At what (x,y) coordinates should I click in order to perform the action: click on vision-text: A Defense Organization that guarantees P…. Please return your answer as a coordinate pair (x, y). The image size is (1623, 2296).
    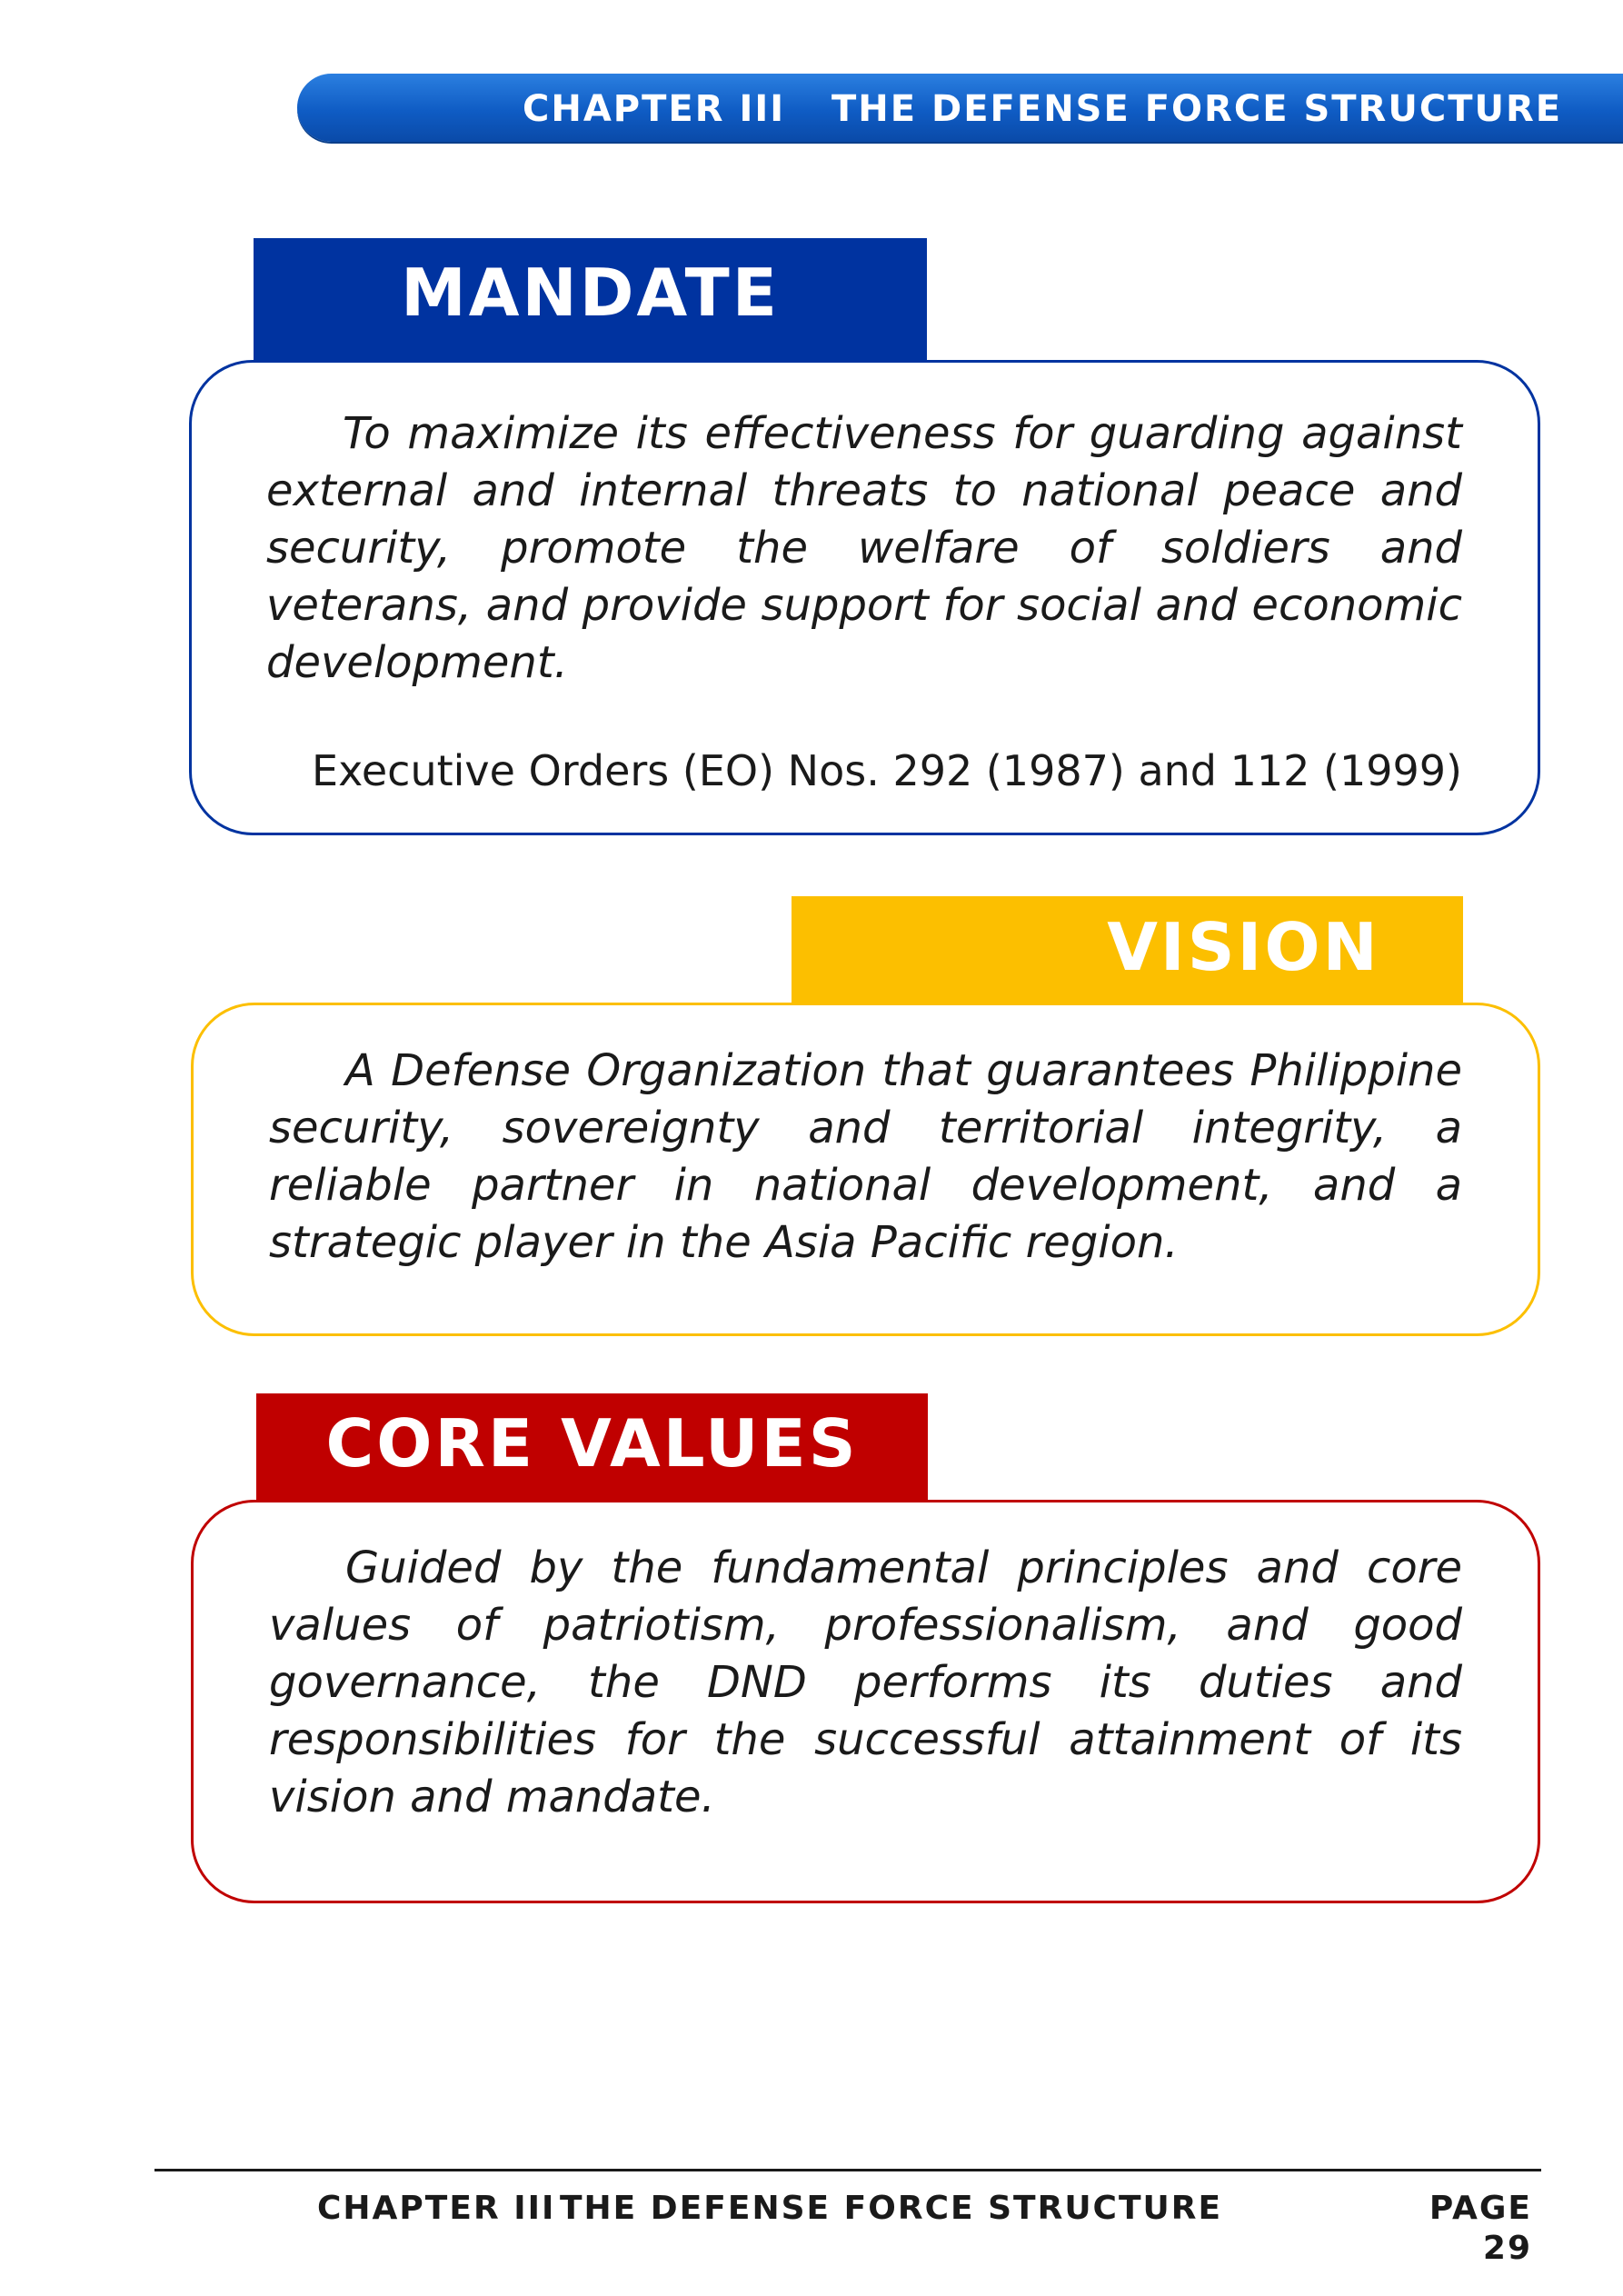
    Looking at the image, I should click on (866, 1156).